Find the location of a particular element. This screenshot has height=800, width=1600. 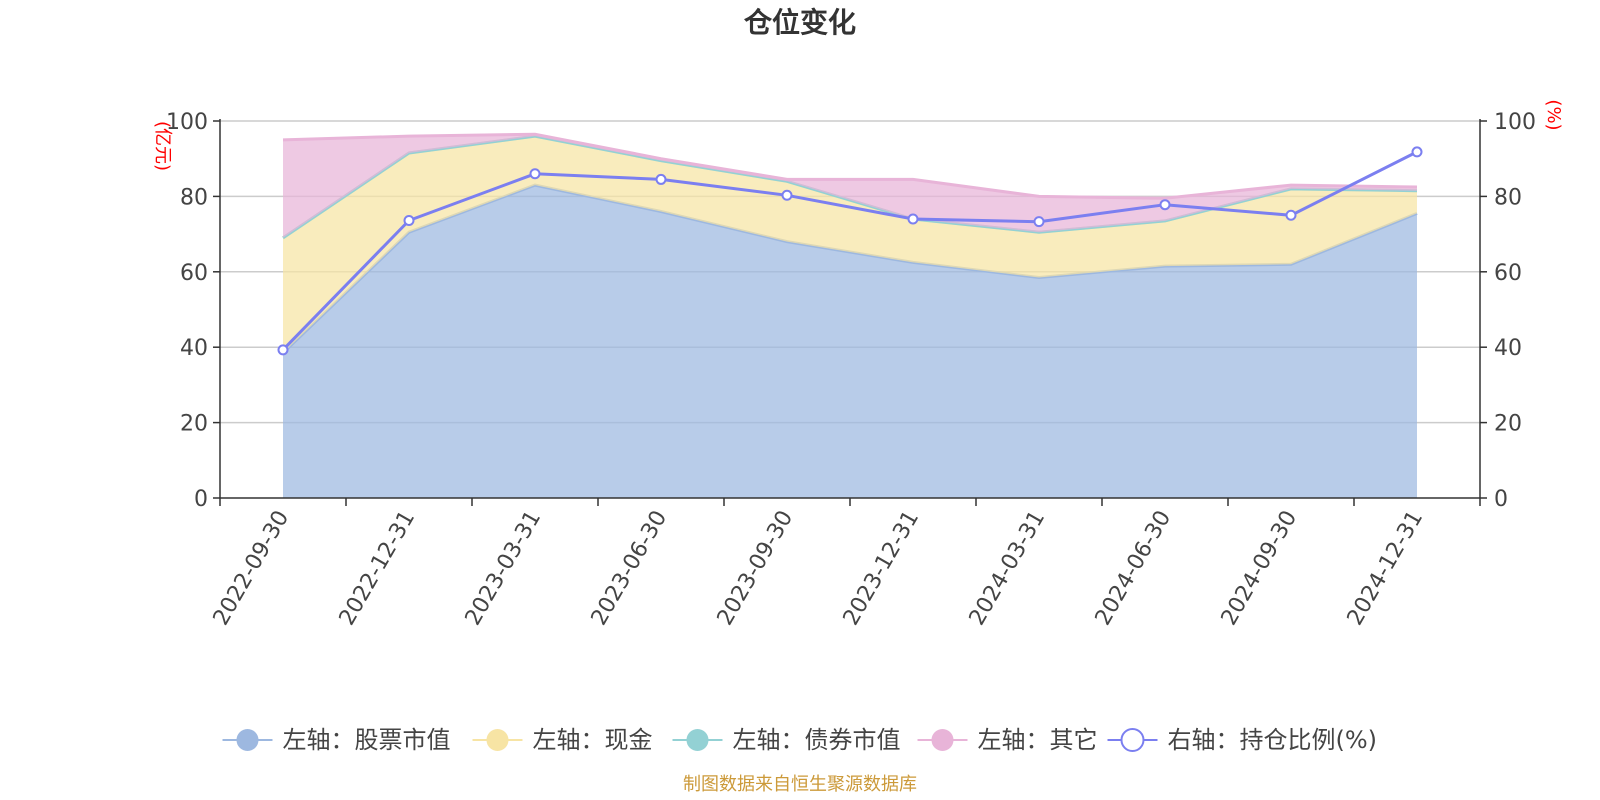

legend-item: 右轴：持仓比例(%) is located at coordinates (1242, 740).